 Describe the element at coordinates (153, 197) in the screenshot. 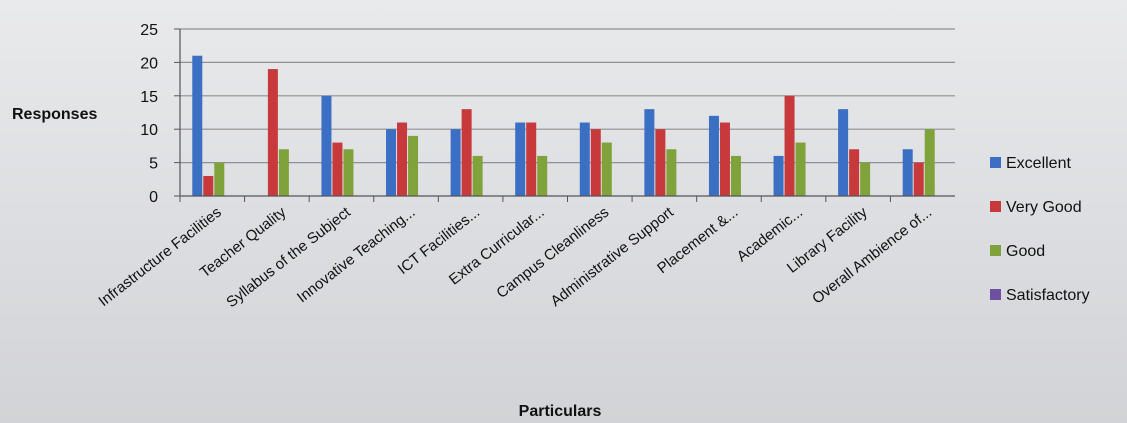

I see `y-tick-label: 0` at that location.